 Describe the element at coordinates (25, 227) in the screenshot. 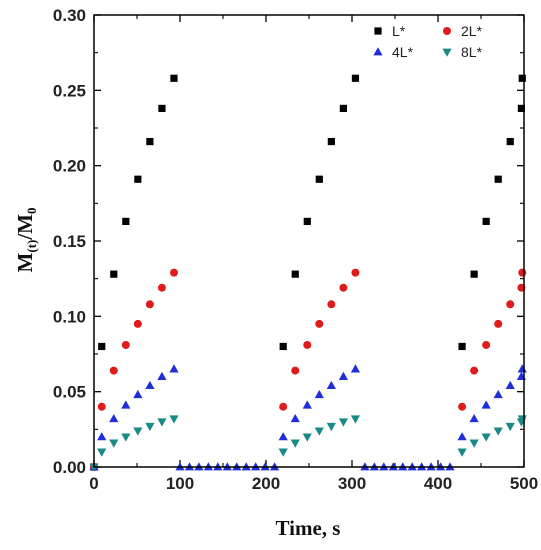

I see `y-axis-title-mid: /M` at that location.